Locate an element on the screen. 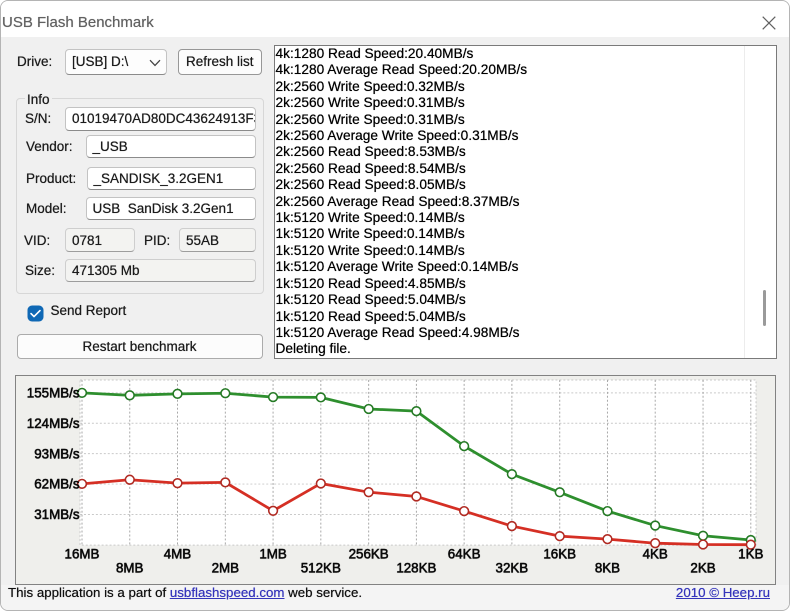 Image resolution: width=790 pixels, height=611 pixels. svg-text: 8MB is located at coordinates (130, 567).